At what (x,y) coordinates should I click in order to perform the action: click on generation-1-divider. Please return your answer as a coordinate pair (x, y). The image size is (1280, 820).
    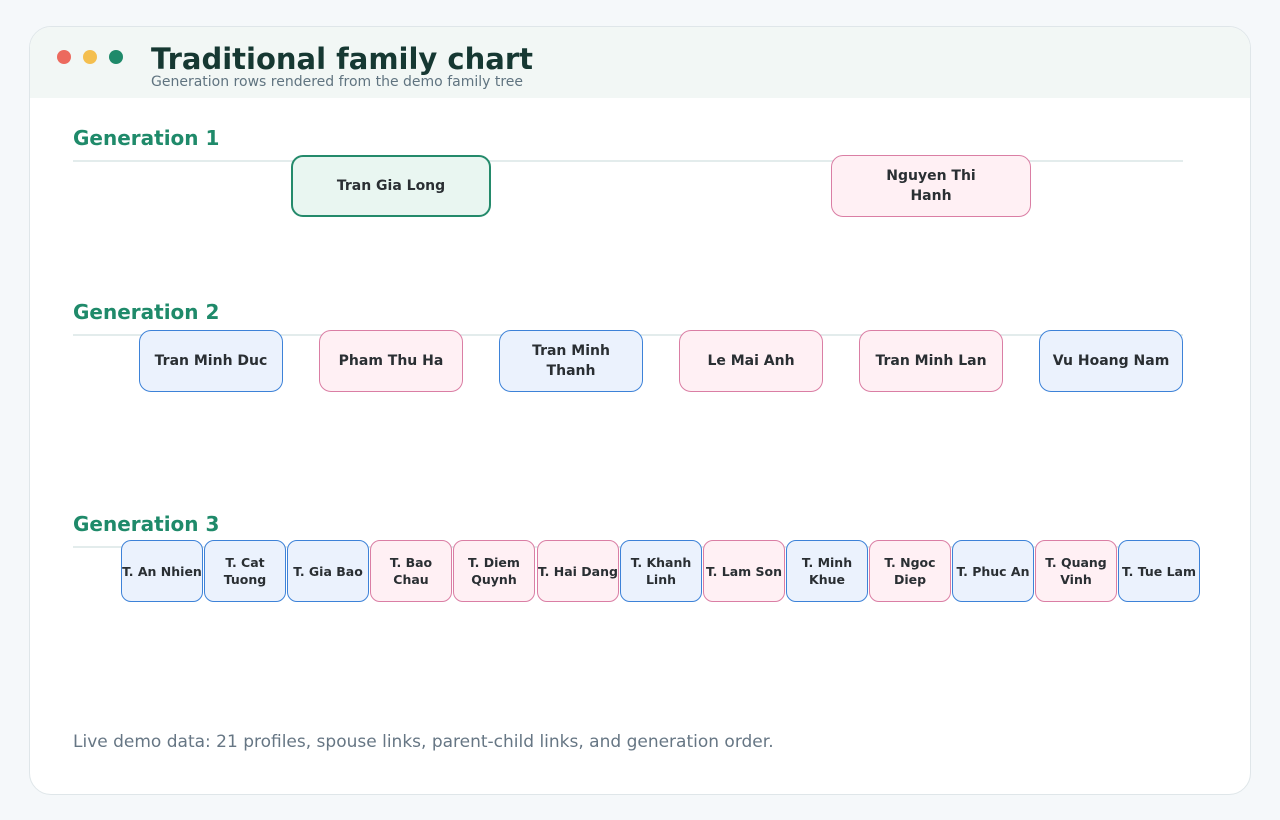
    Looking at the image, I should click on (628, 161).